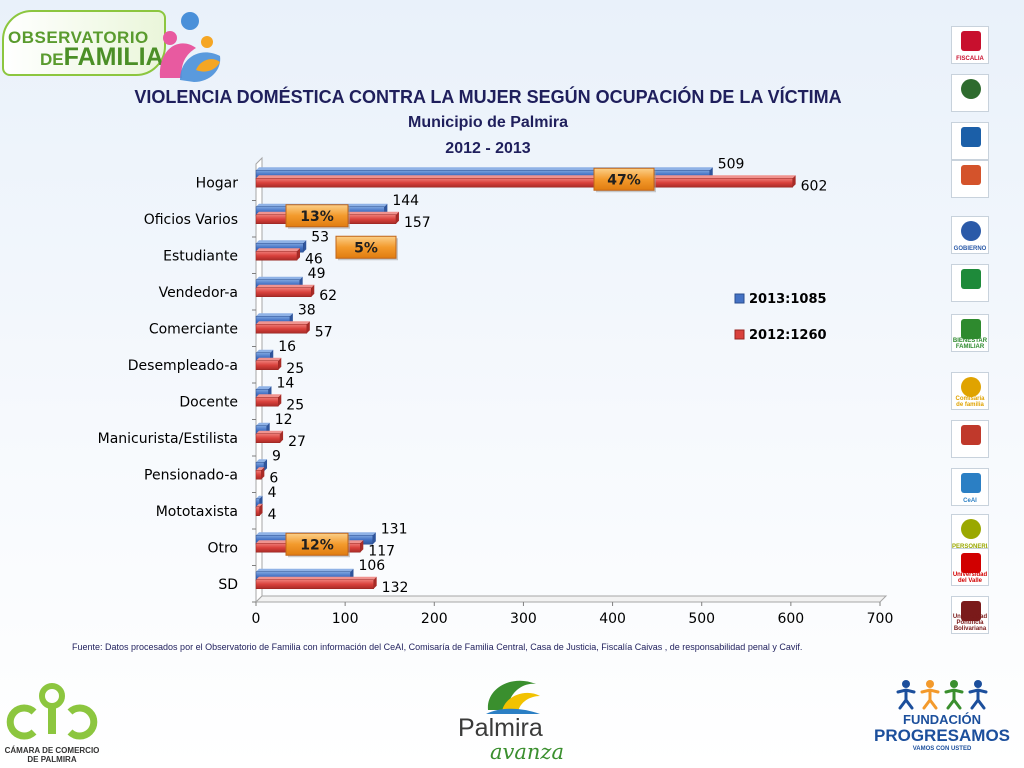  What do you see at coordinates (971, 41) in the screenshot?
I see `fiscalia-emblem-icon` at bounding box center [971, 41].